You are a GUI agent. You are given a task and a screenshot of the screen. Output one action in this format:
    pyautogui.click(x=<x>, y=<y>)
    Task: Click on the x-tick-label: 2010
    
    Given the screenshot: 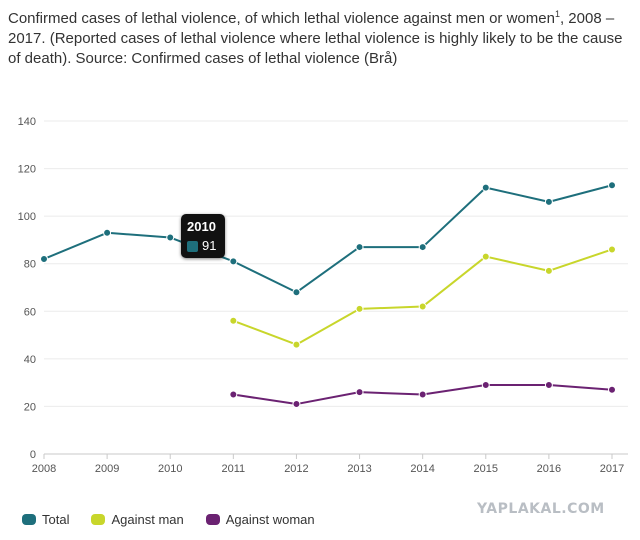 What is the action you would take?
    pyautogui.click(x=170, y=469)
    